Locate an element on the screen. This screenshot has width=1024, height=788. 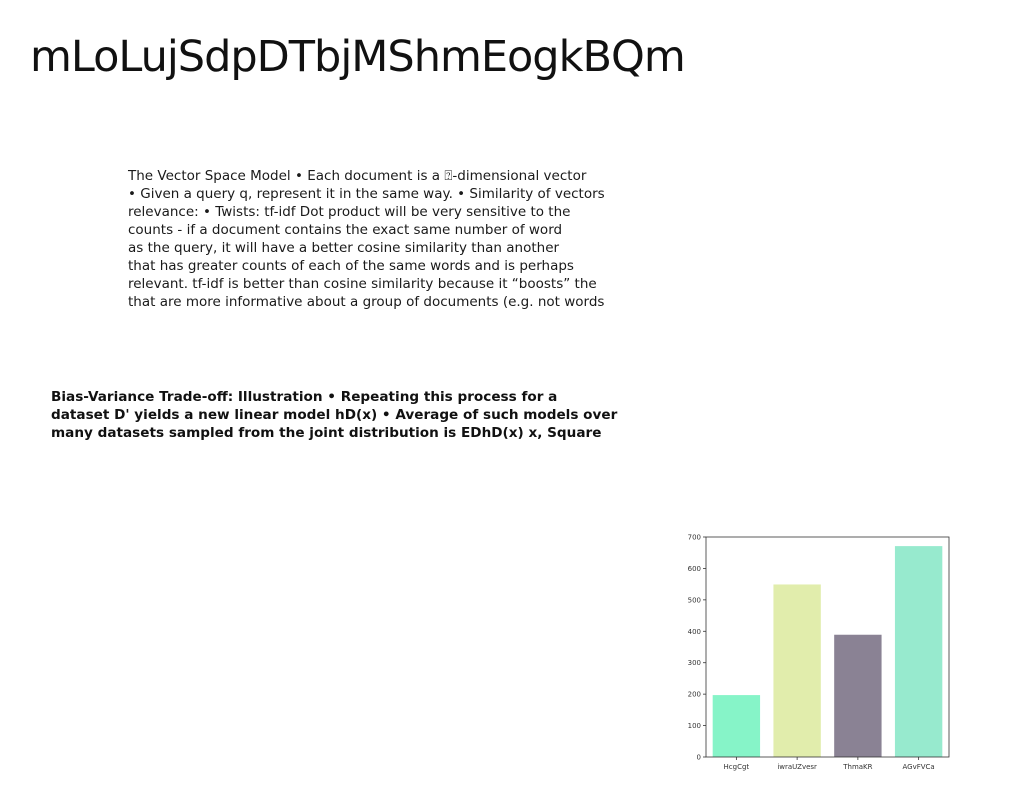
y-tick-label: 700 is located at coordinates (694, 538).